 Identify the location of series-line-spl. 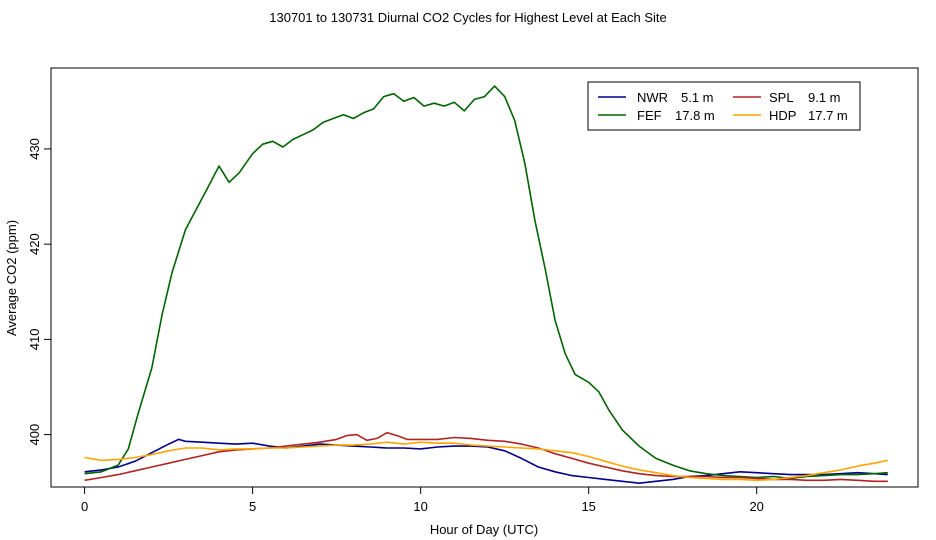
(486, 457).